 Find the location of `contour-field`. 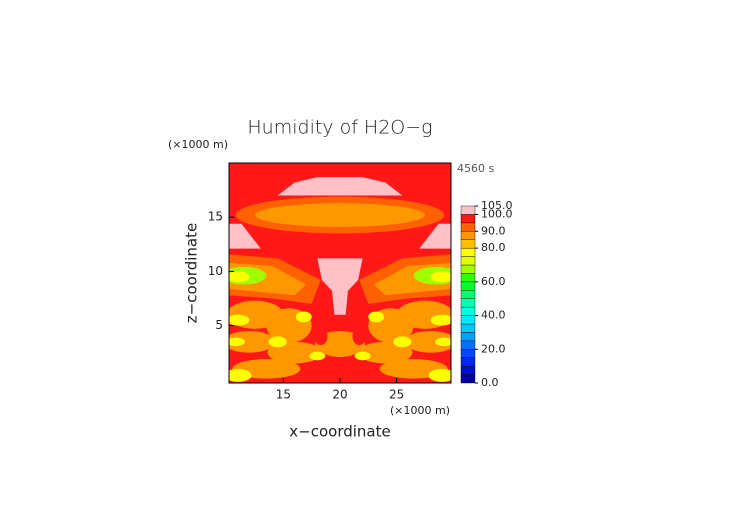

contour-field is located at coordinates (340, 273).